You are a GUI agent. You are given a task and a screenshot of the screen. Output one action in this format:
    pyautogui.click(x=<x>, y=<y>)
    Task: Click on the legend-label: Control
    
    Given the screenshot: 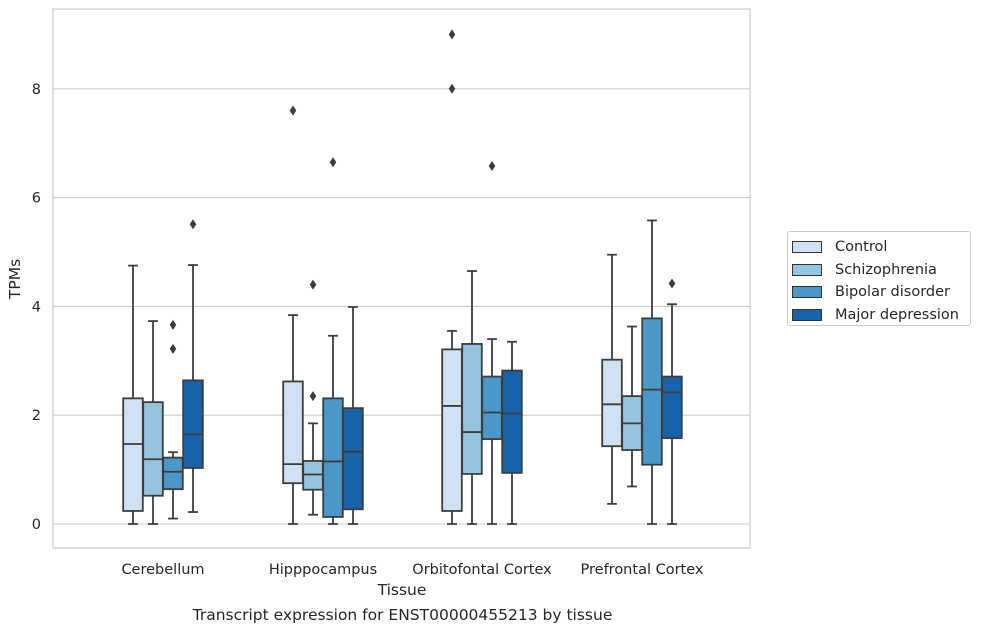 What is the action you would take?
    pyautogui.click(x=861, y=247)
    